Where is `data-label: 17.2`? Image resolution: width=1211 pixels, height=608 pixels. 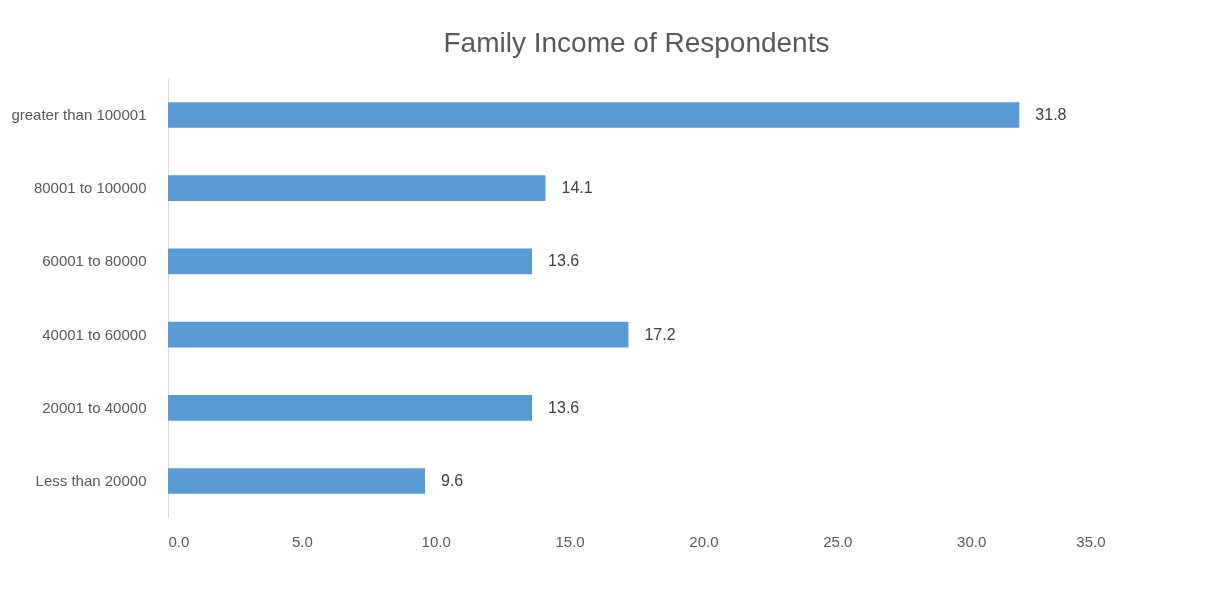 data-label: 17.2 is located at coordinates (660, 334).